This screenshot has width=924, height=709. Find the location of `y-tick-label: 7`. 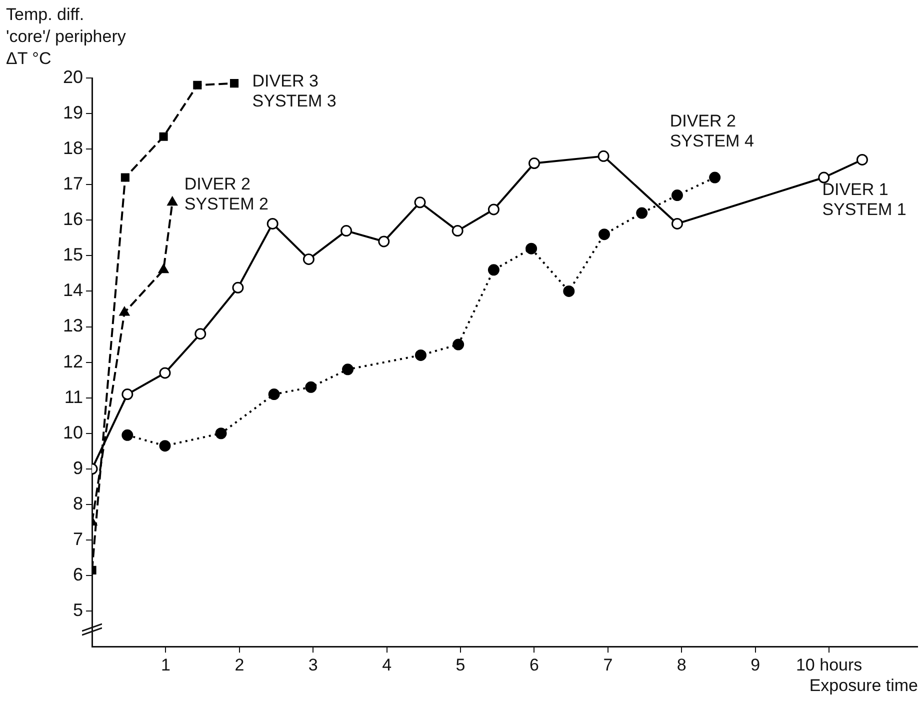

y-tick-label: 7 is located at coordinates (78, 538).